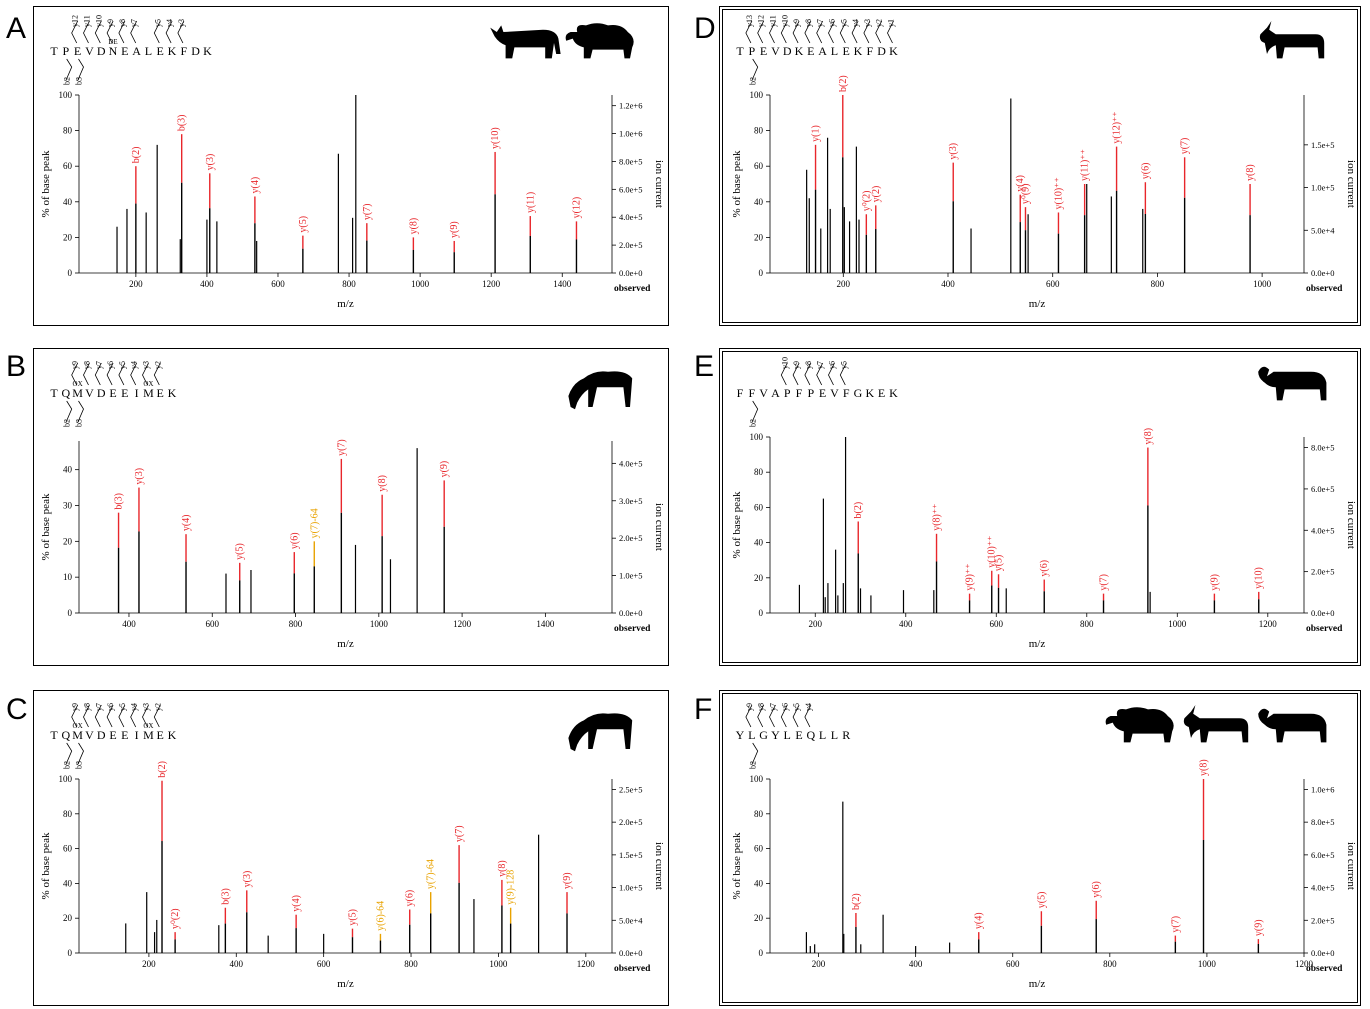 The width and height of the screenshot is (1370, 1009). What do you see at coordinates (79, 765) in the screenshot?
I see `b-ion-label: b3` at bounding box center [79, 765].